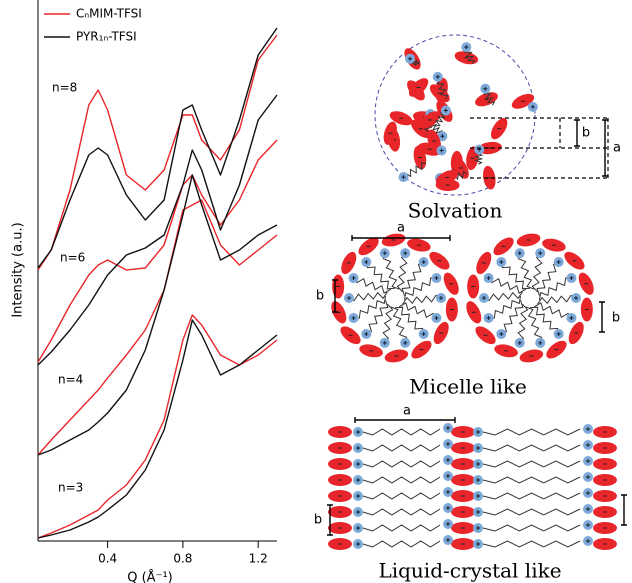 The height and width of the screenshot is (583, 632). Describe the element at coordinates (107, 559) in the screenshot. I see `x-tick-label: 0.4` at that location.